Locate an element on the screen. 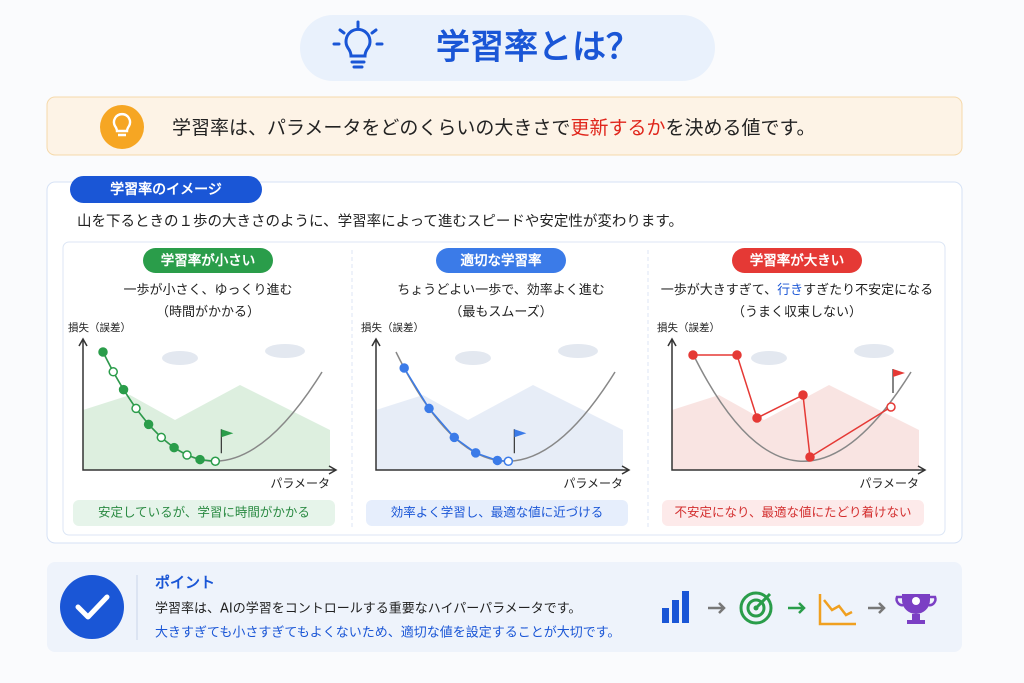  point-line: 学習率は、AIの学習をコントロールする重要なハイパーパラメータです。 is located at coordinates (368, 609).